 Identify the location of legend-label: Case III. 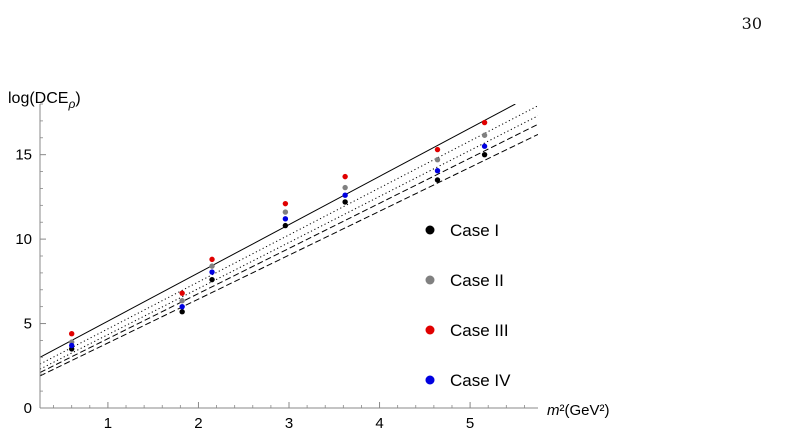
(479, 330).